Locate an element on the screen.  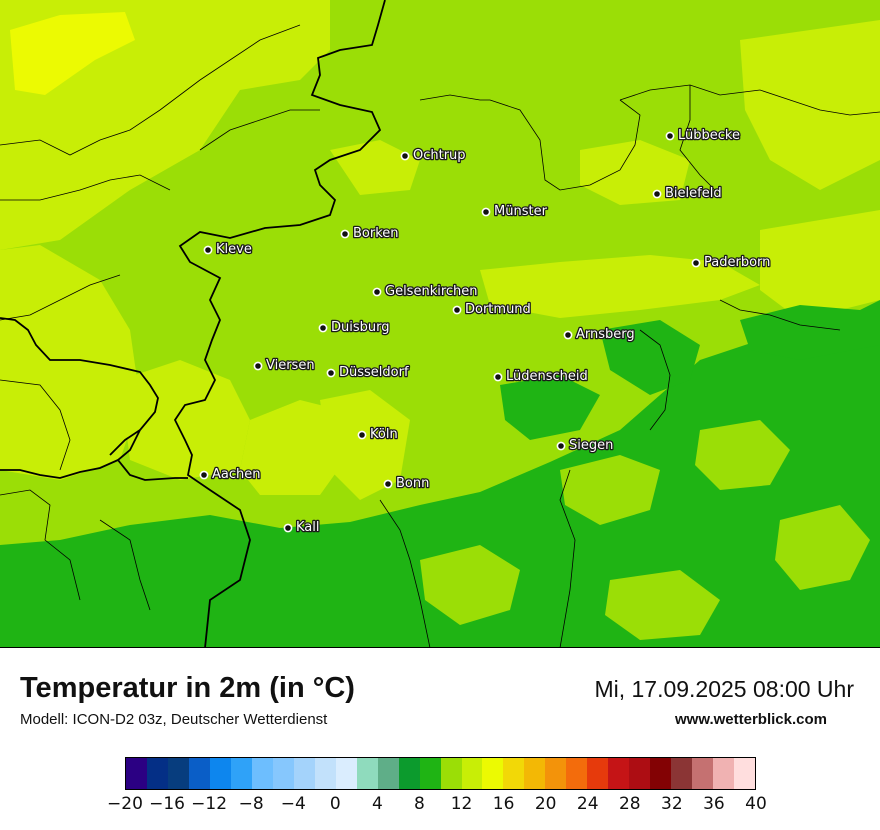
website-link: www.wetterblick.com is located at coordinates (751, 719).